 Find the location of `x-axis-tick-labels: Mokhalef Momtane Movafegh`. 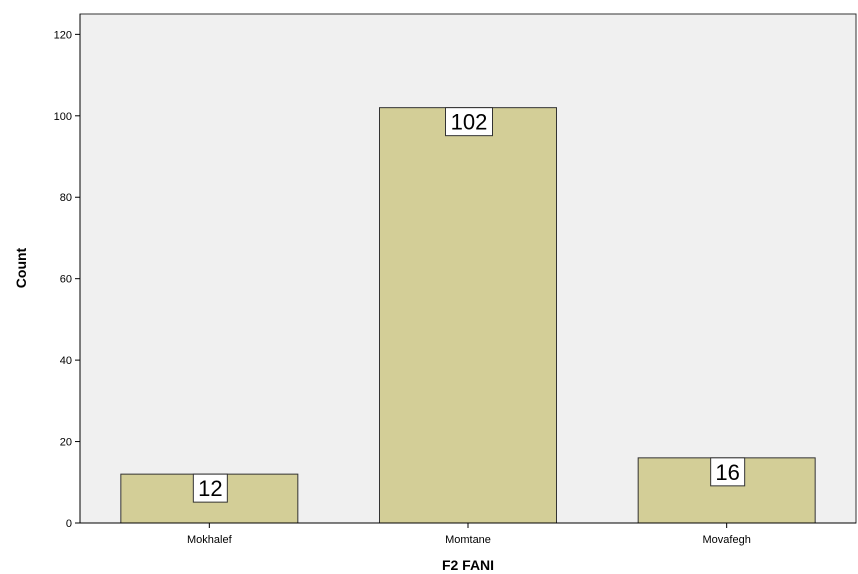

x-axis-tick-labels: Mokhalef Momtane Movafegh is located at coordinates (469, 534).